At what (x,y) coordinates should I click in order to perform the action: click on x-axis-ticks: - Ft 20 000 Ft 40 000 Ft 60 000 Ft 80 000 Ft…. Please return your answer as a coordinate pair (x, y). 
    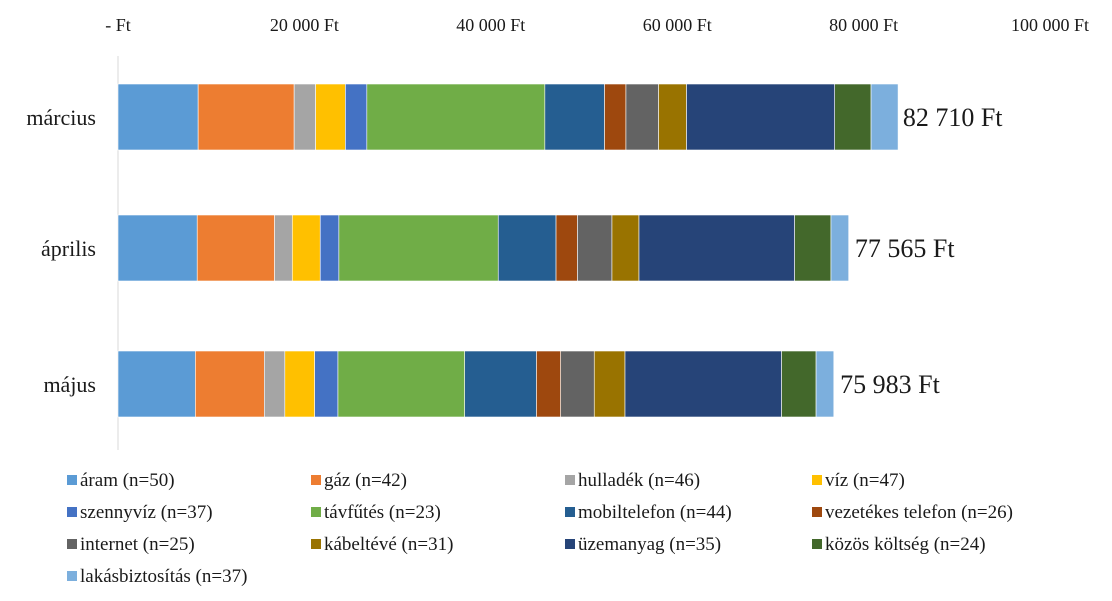
    Looking at the image, I should click on (597, 25).